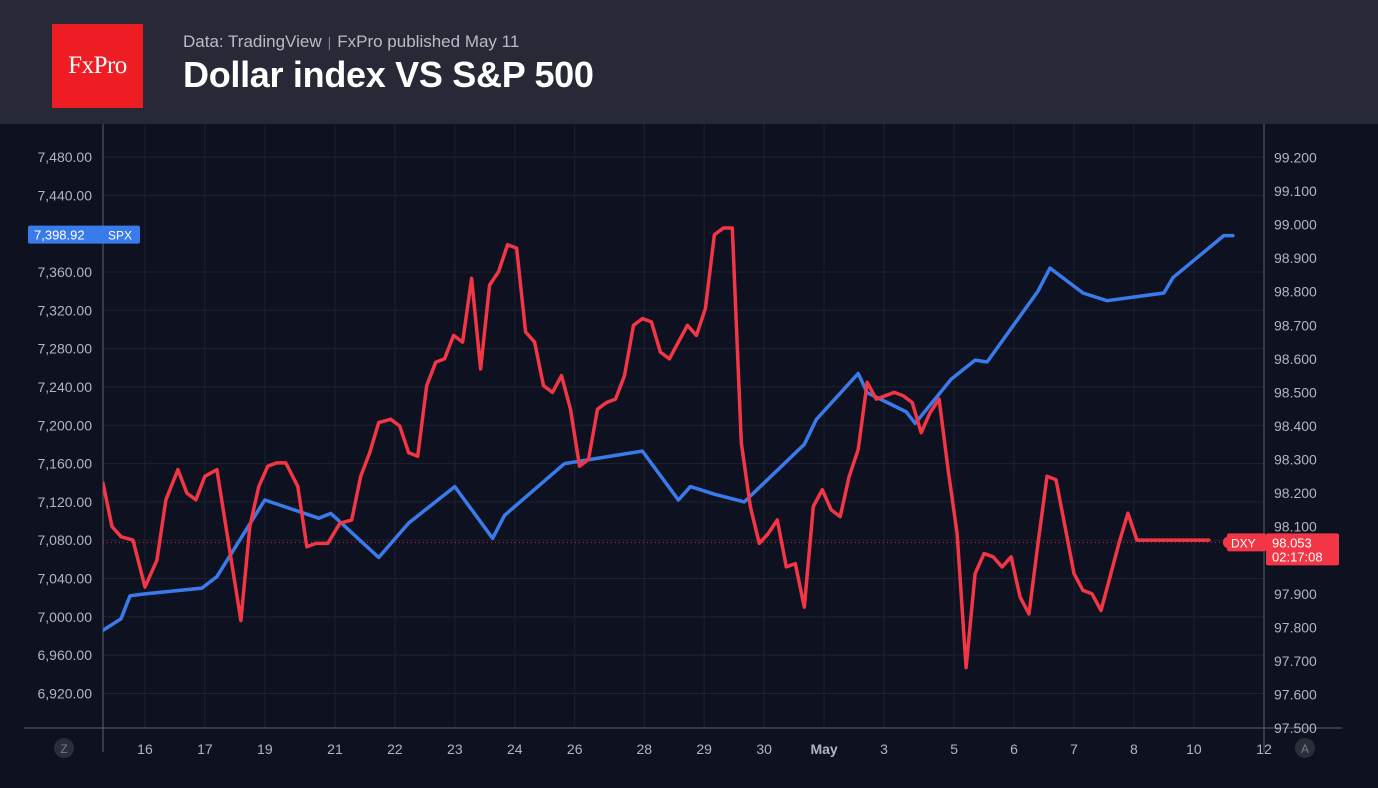  What do you see at coordinates (1074, 749) in the screenshot?
I see `time-axis-tick-label: 7` at bounding box center [1074, 749].